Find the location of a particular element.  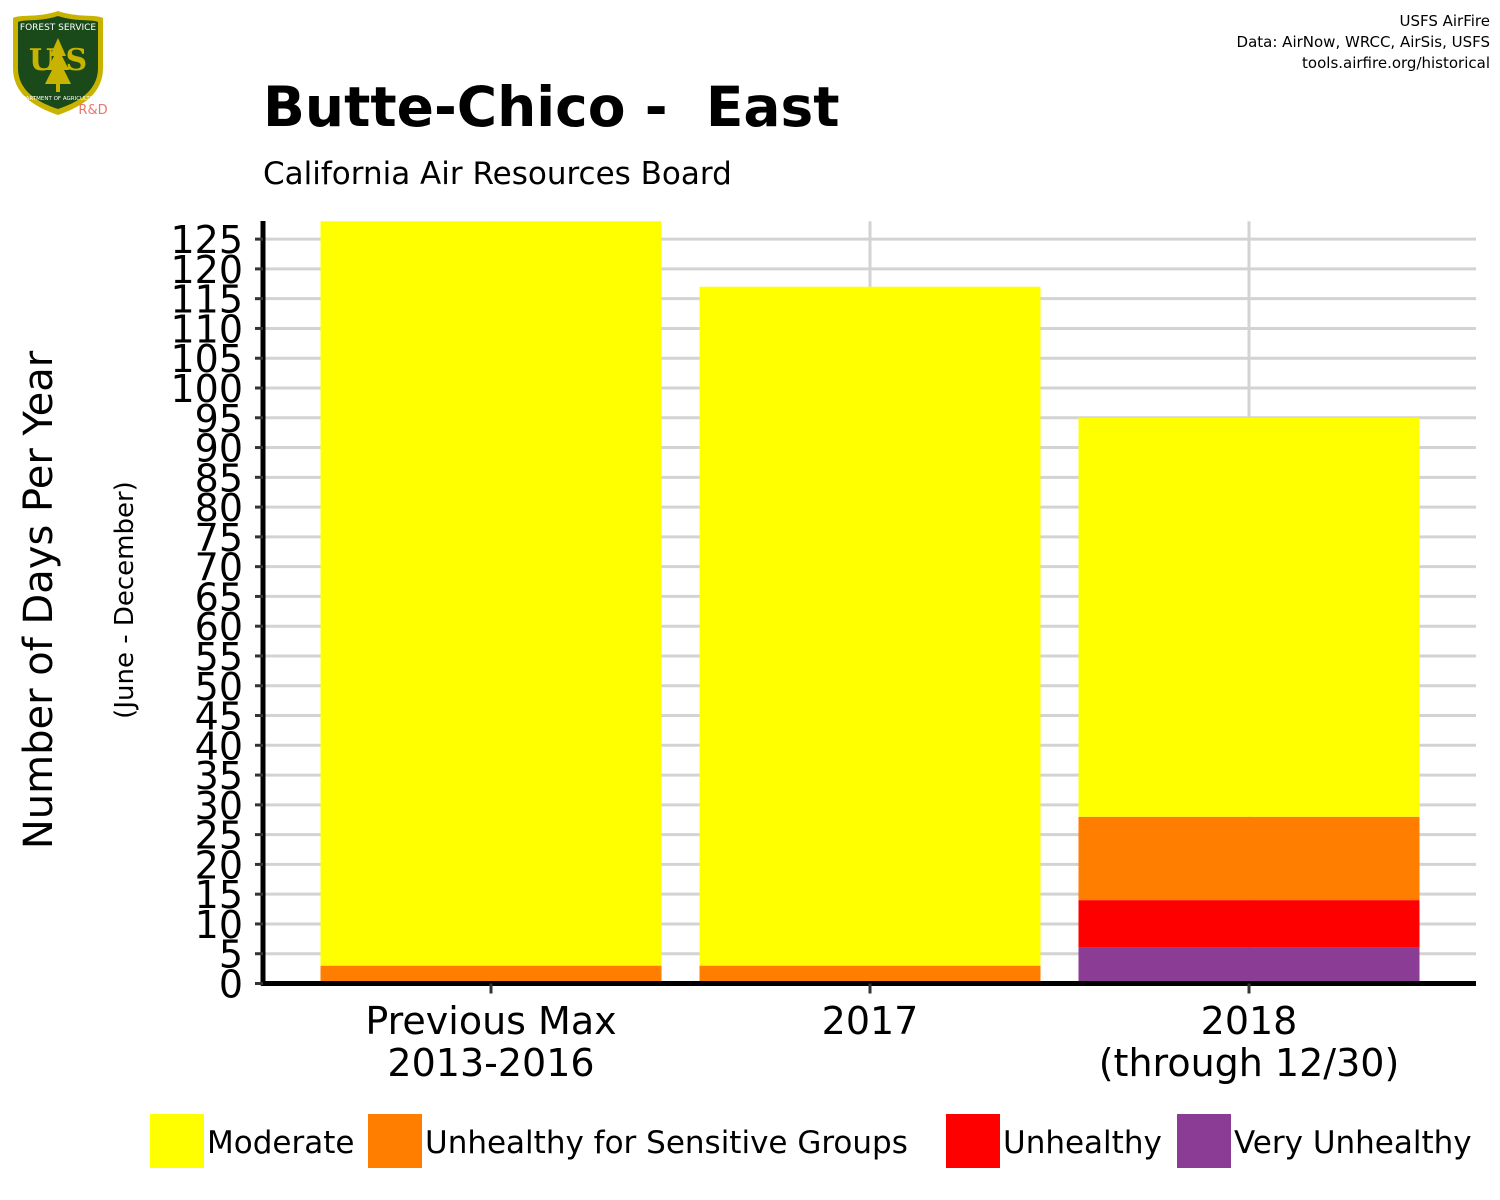

y-tick-label: 45 is located at coordinates (219, 717).